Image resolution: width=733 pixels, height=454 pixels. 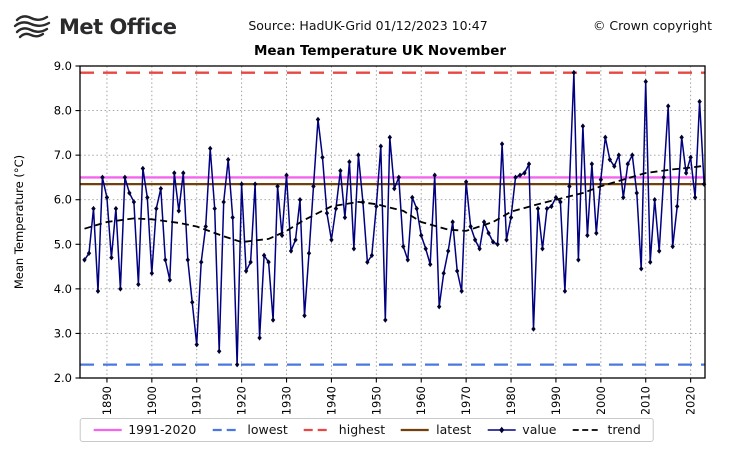 What do you see at coordinates (63, 155) in the screenshot?
I see `y-tick-label: 7.0` at bounding box center [63, 155].